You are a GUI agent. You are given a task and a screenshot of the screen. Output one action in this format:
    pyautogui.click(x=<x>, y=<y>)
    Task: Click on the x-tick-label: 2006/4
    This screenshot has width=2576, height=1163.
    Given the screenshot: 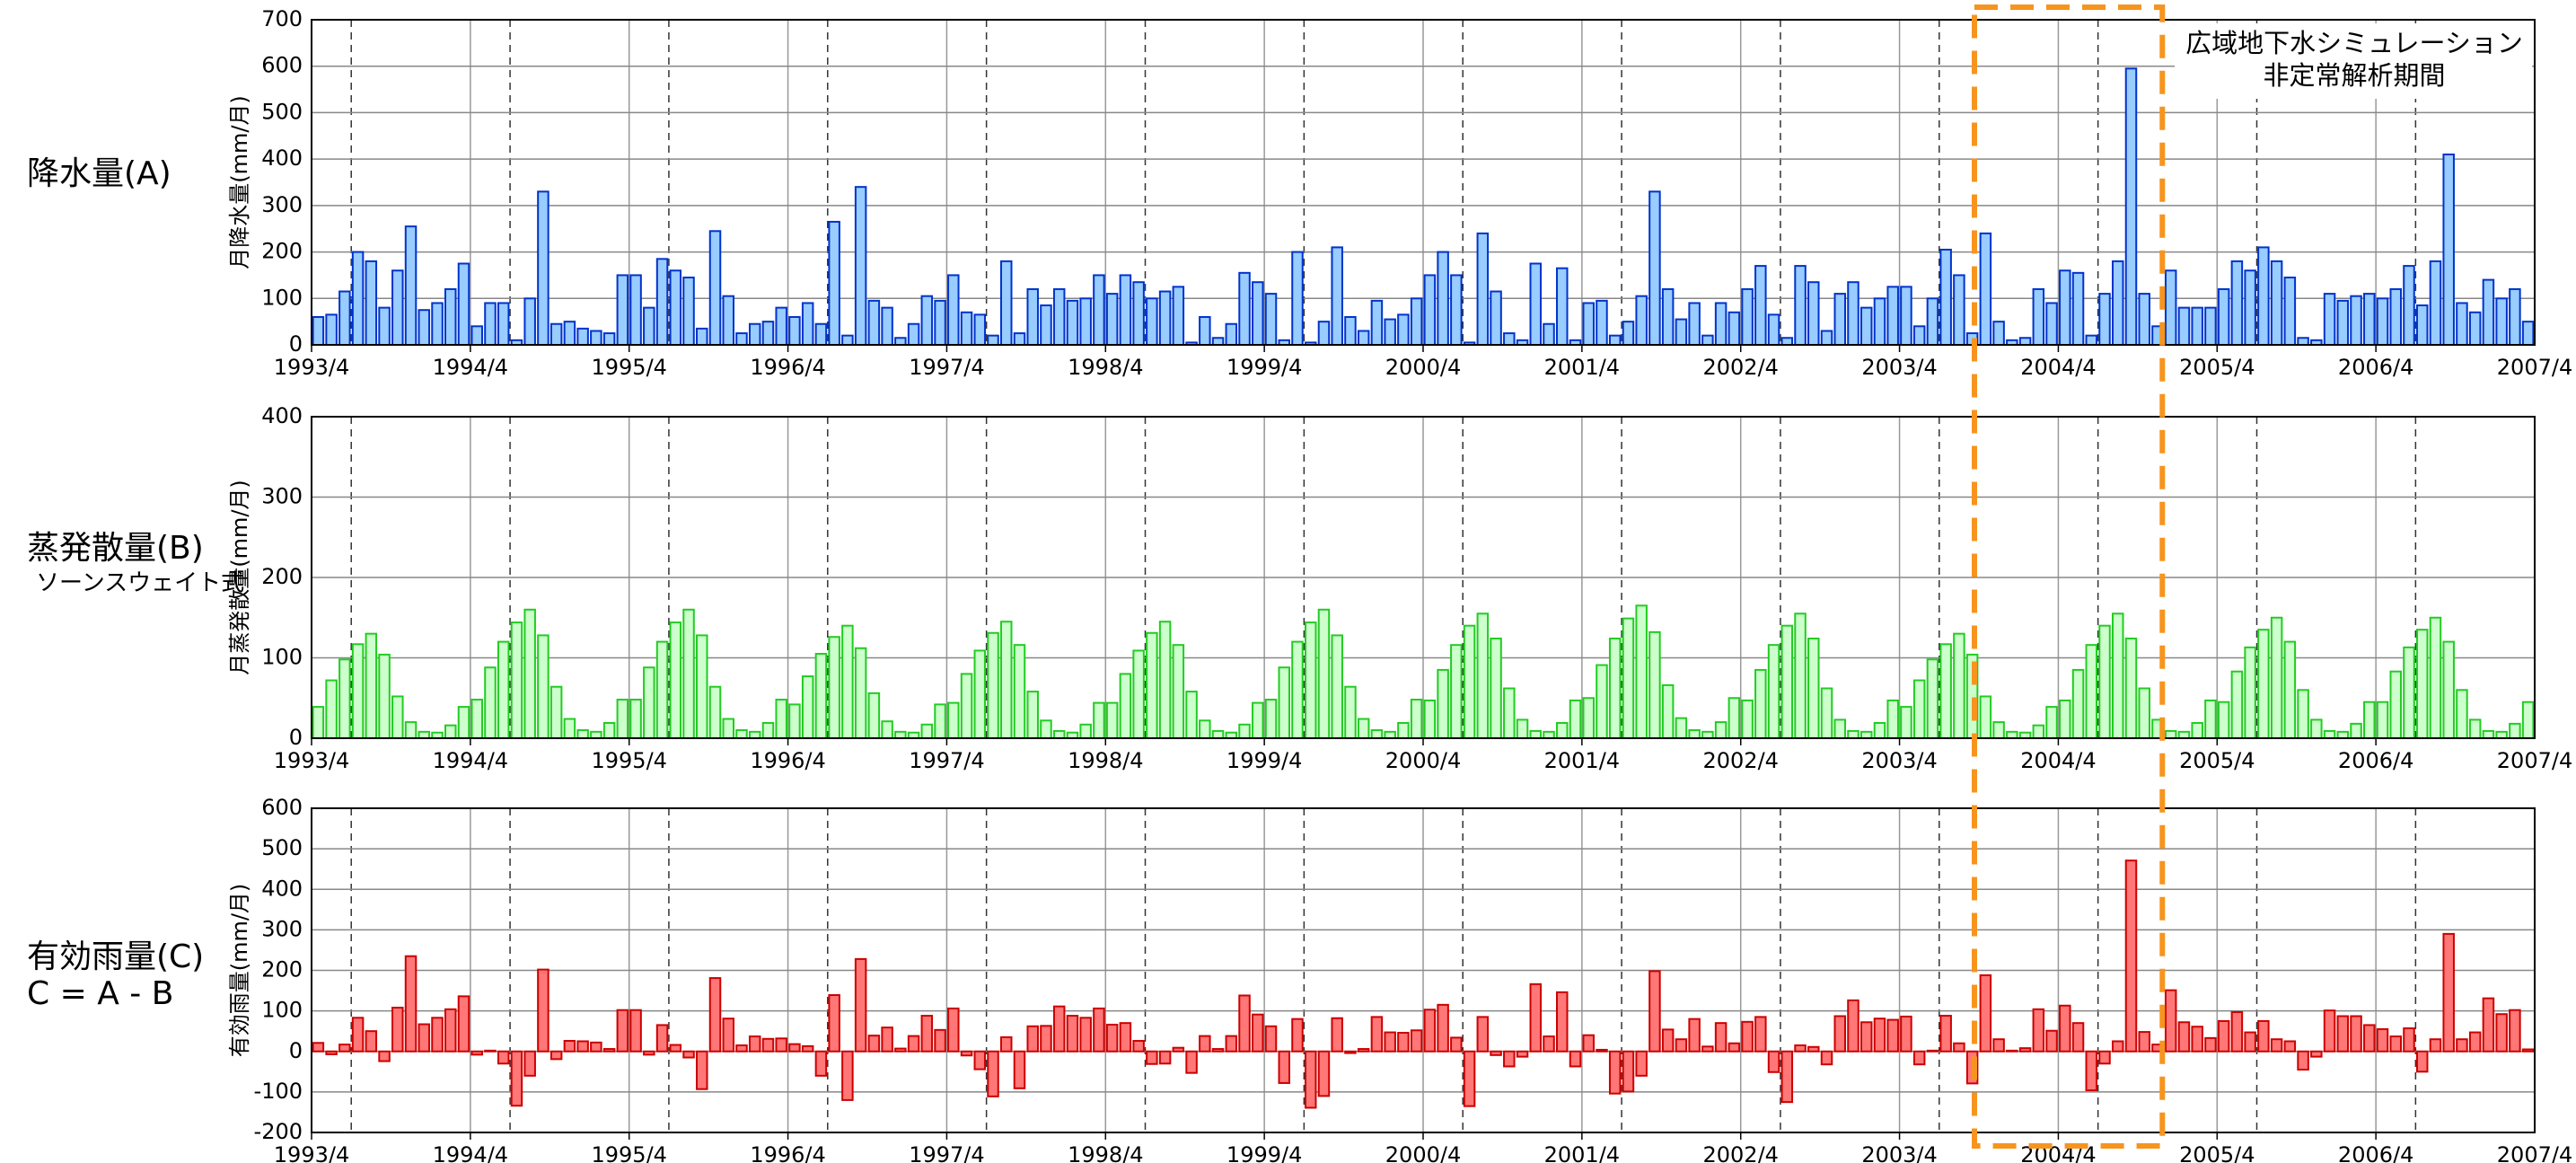 What is the action you would take?
    pyautogui.click(x=2375, y=760)
    